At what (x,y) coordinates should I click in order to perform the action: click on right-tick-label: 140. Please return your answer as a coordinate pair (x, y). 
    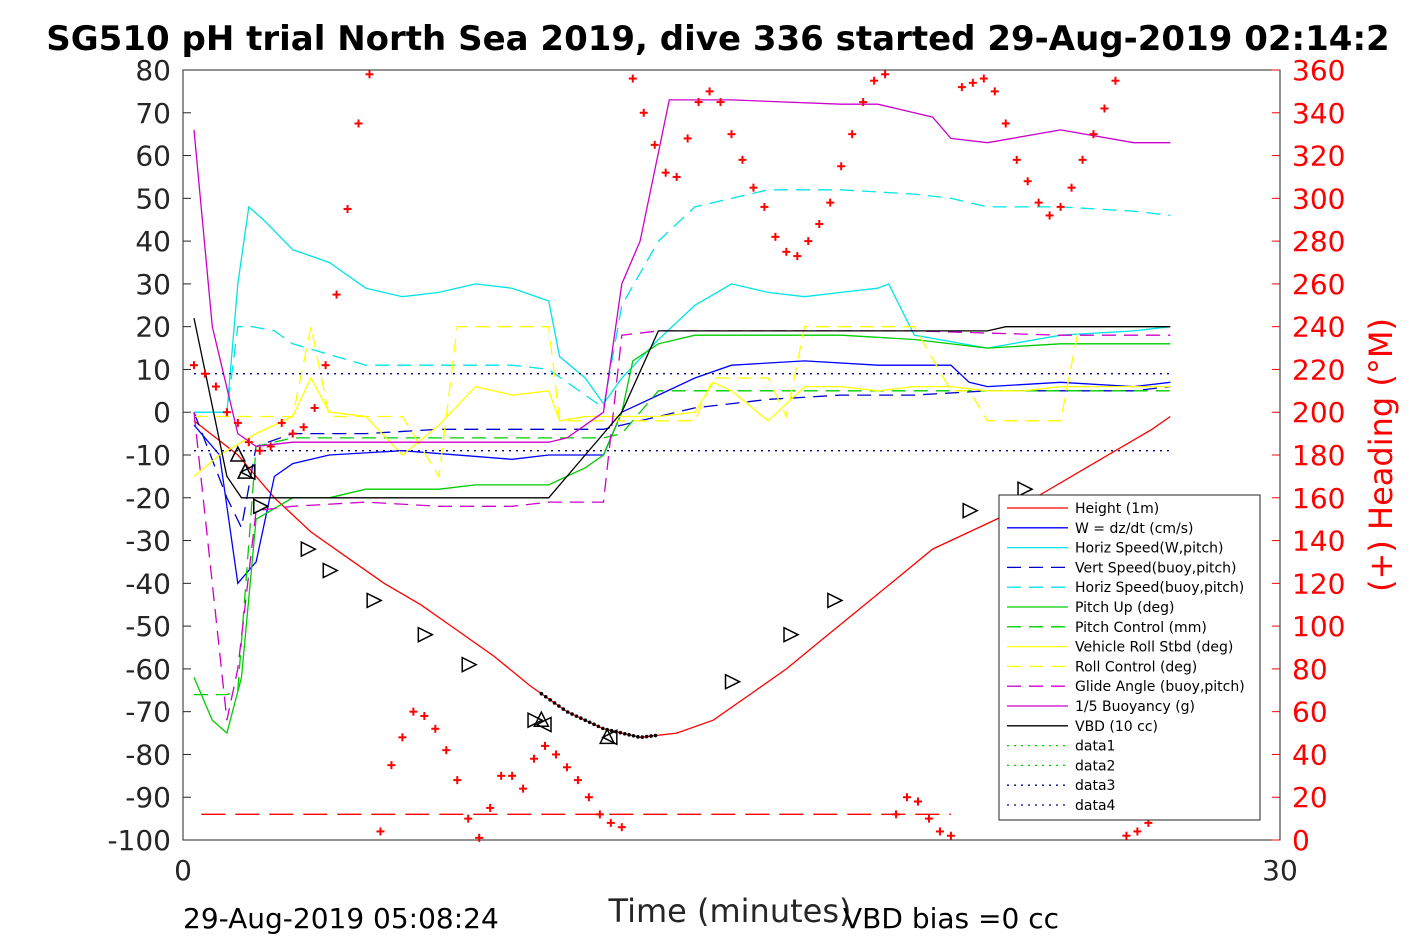
    Looking at the image, I should click on (1318, 541).